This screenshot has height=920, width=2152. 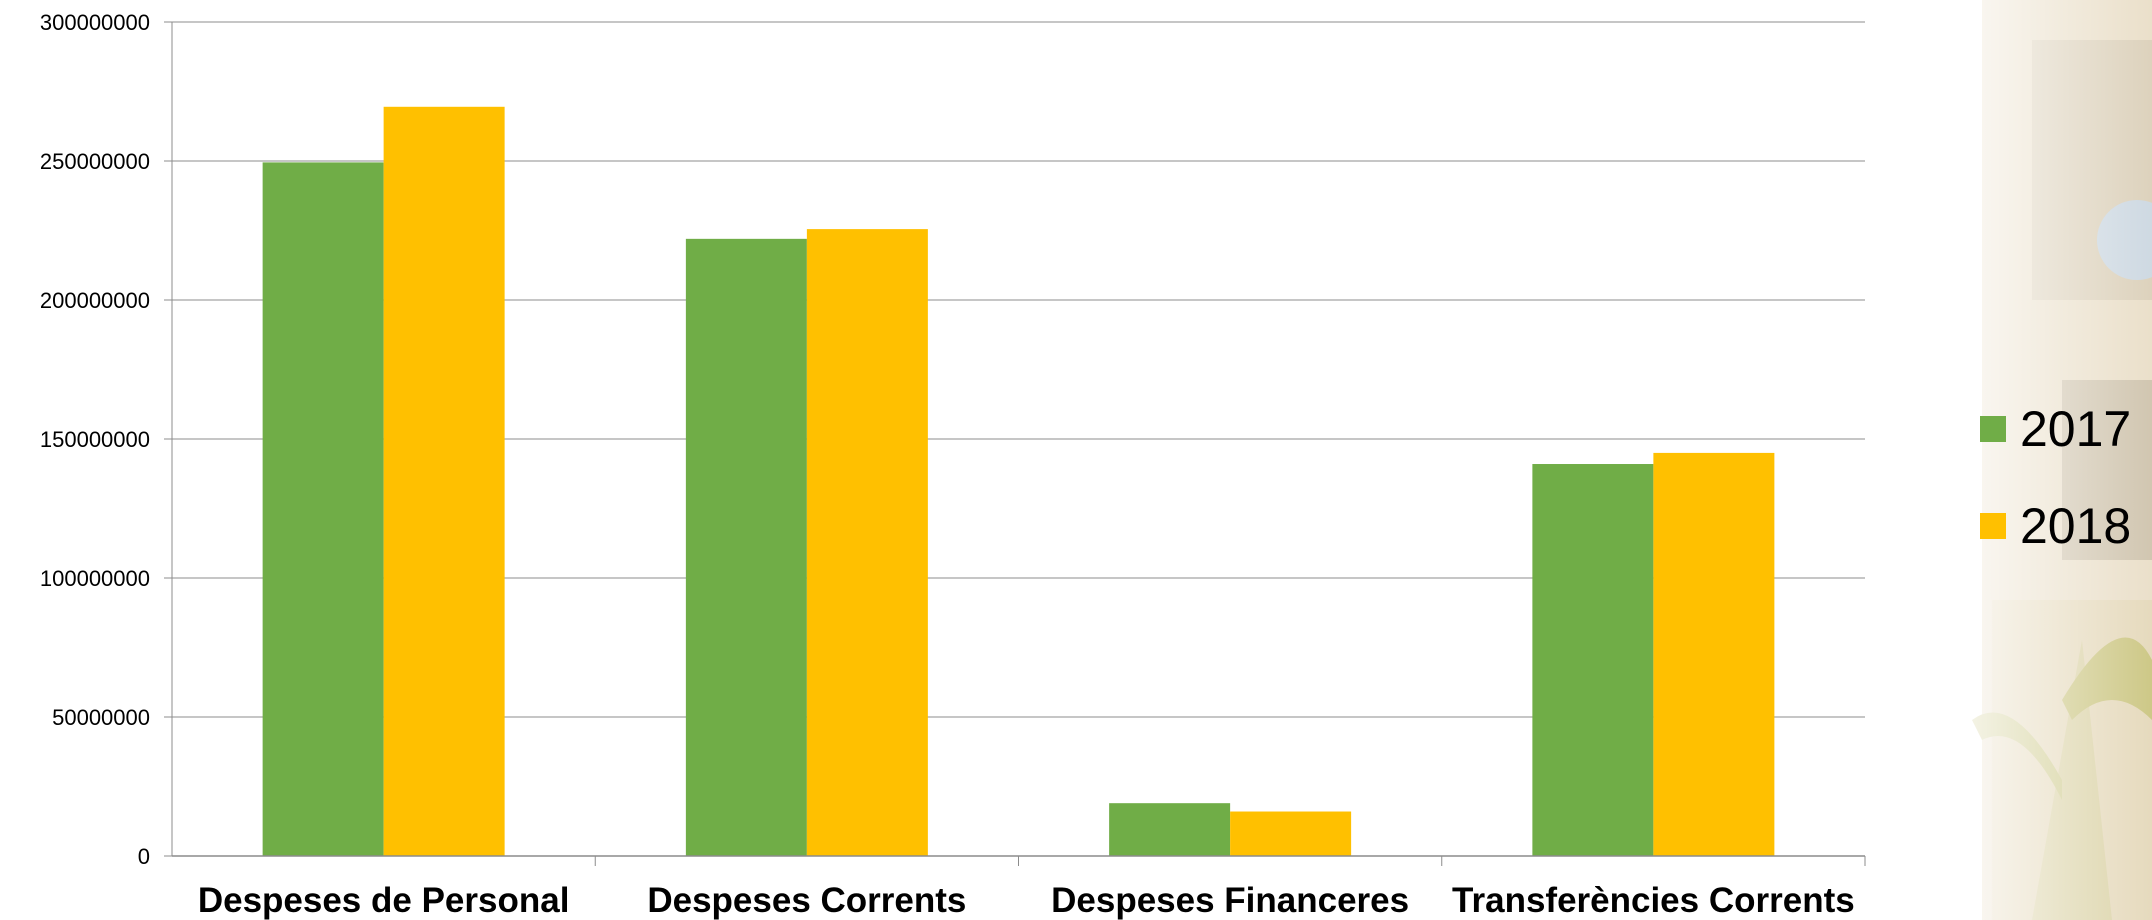 I want to click on y-tick-label: 150000000, so click(x=95, y=439).